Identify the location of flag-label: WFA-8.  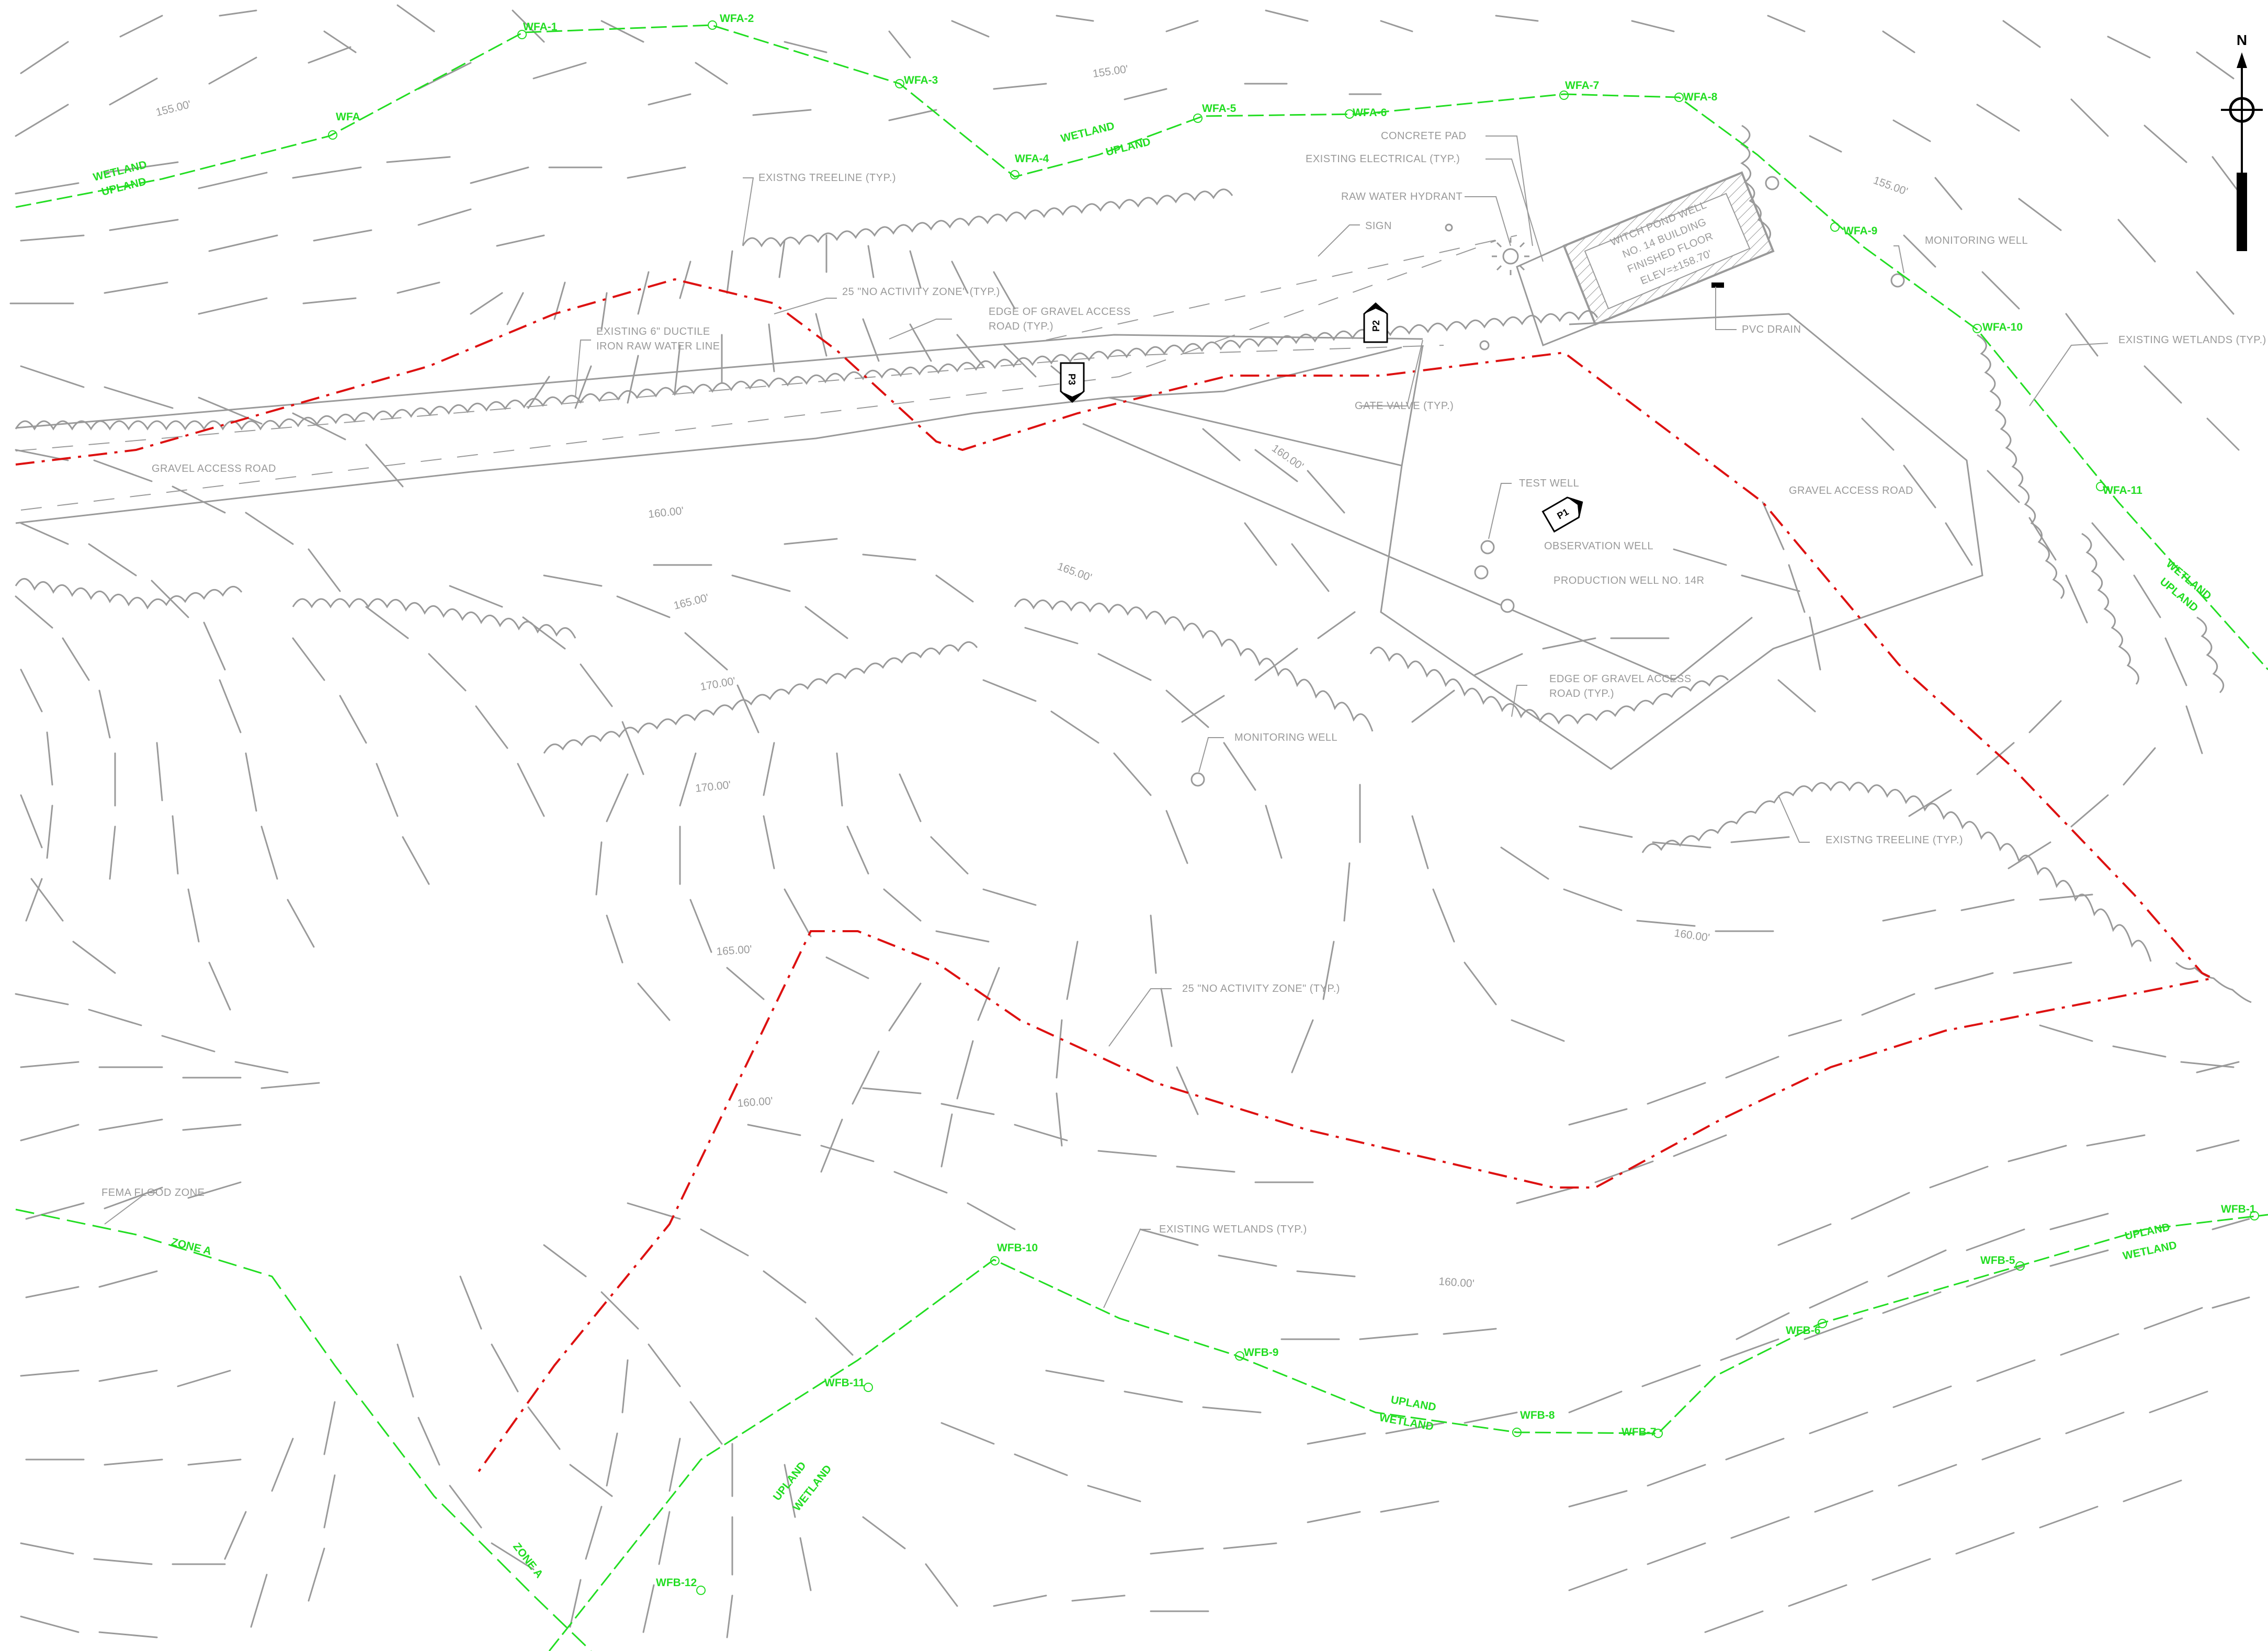
(1700, 97).